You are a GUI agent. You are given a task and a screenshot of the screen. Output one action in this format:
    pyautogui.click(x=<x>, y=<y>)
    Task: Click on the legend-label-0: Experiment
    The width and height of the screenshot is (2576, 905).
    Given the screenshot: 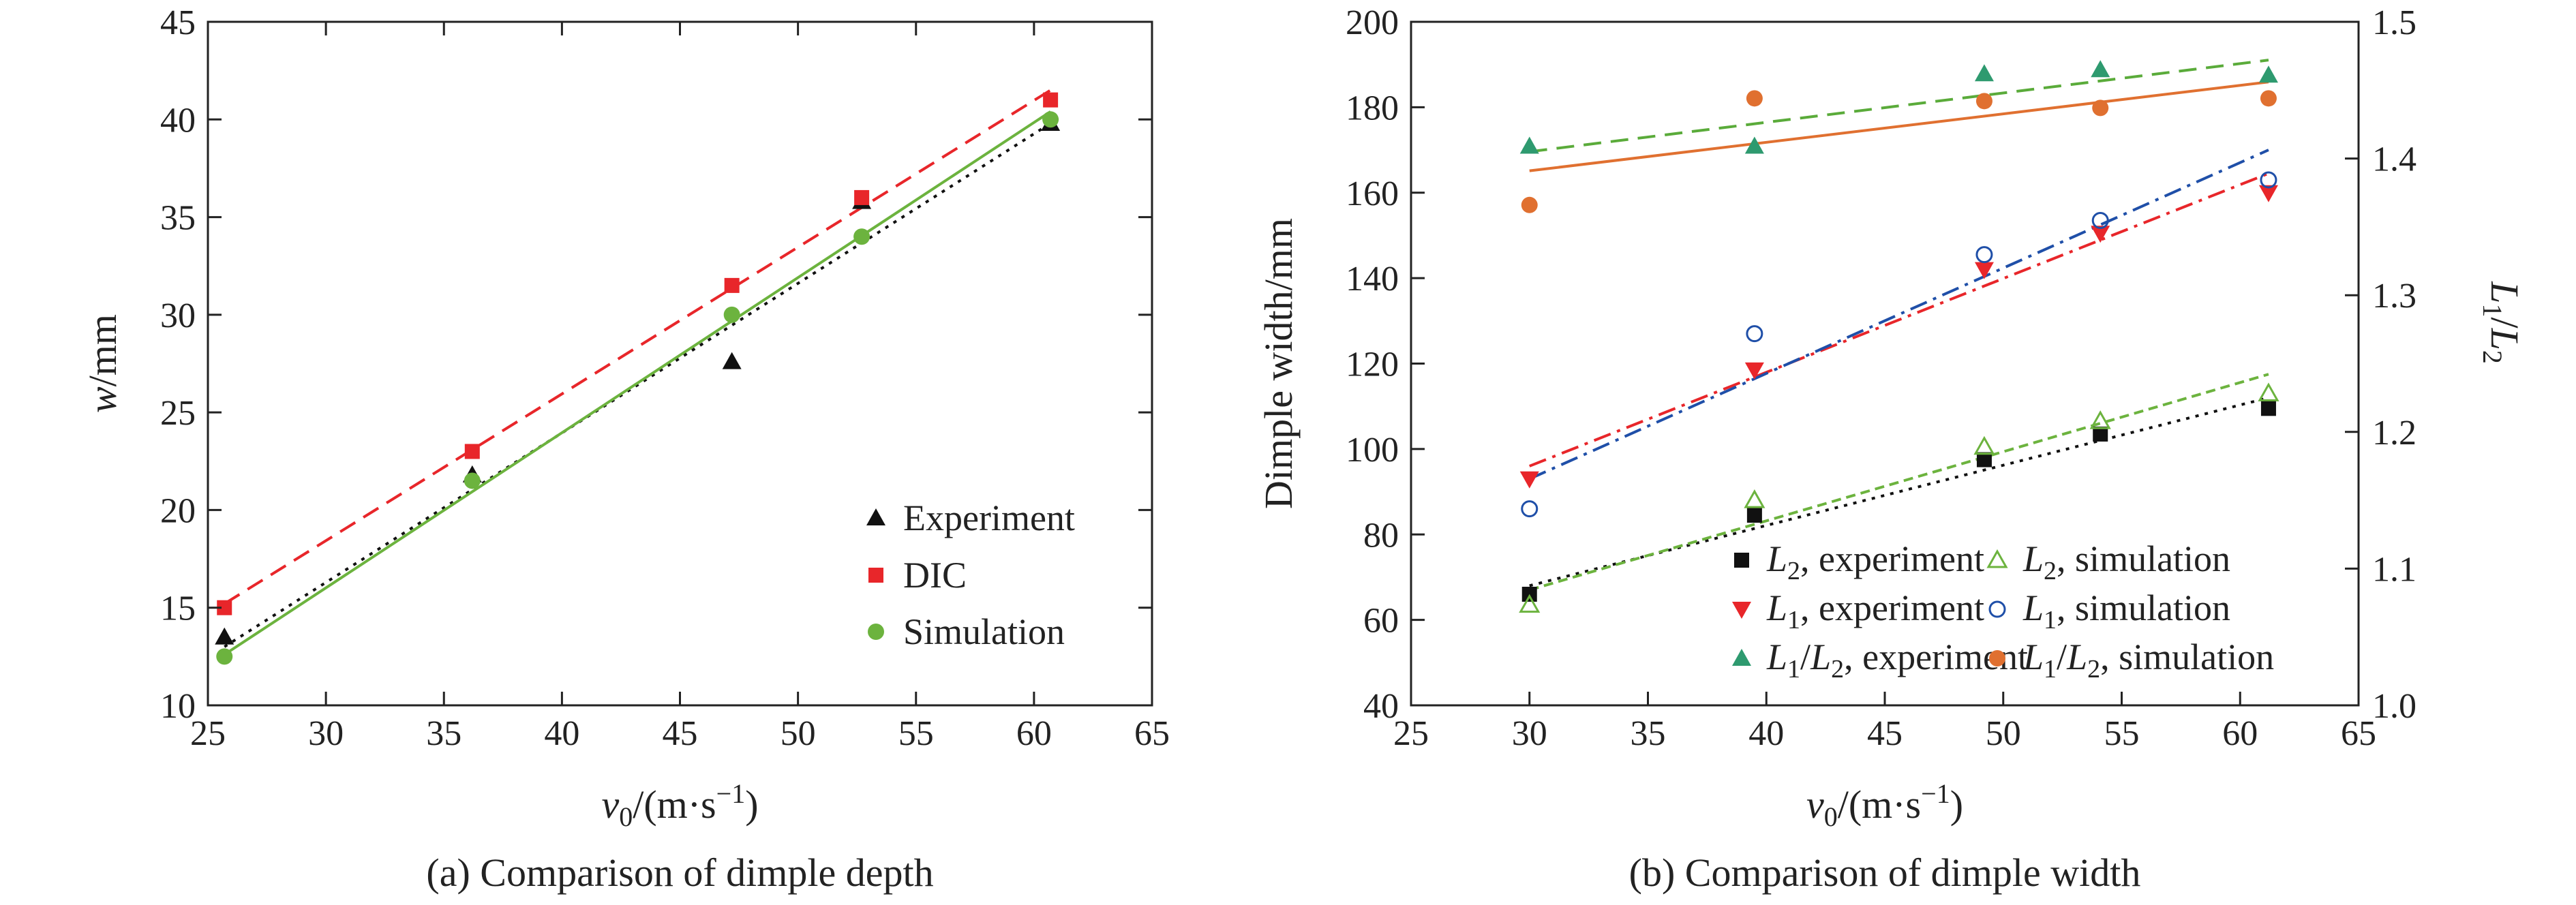 What is the action you would take?
    pyautogui.click(x=989, y=517)
    